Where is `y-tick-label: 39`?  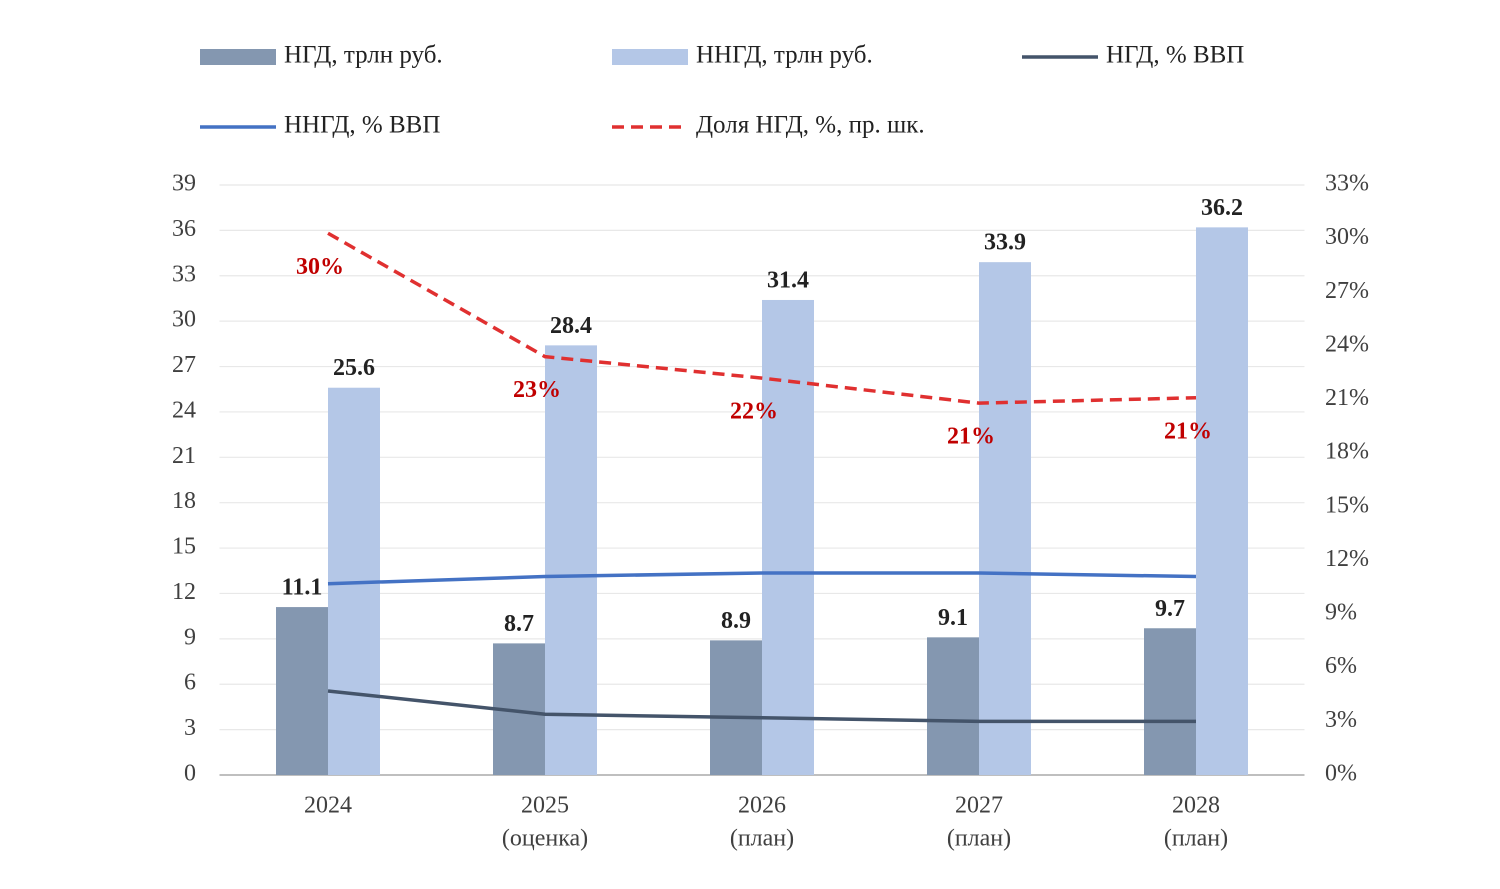
y-tick-label: 39 is located at coordinates (184, 184).